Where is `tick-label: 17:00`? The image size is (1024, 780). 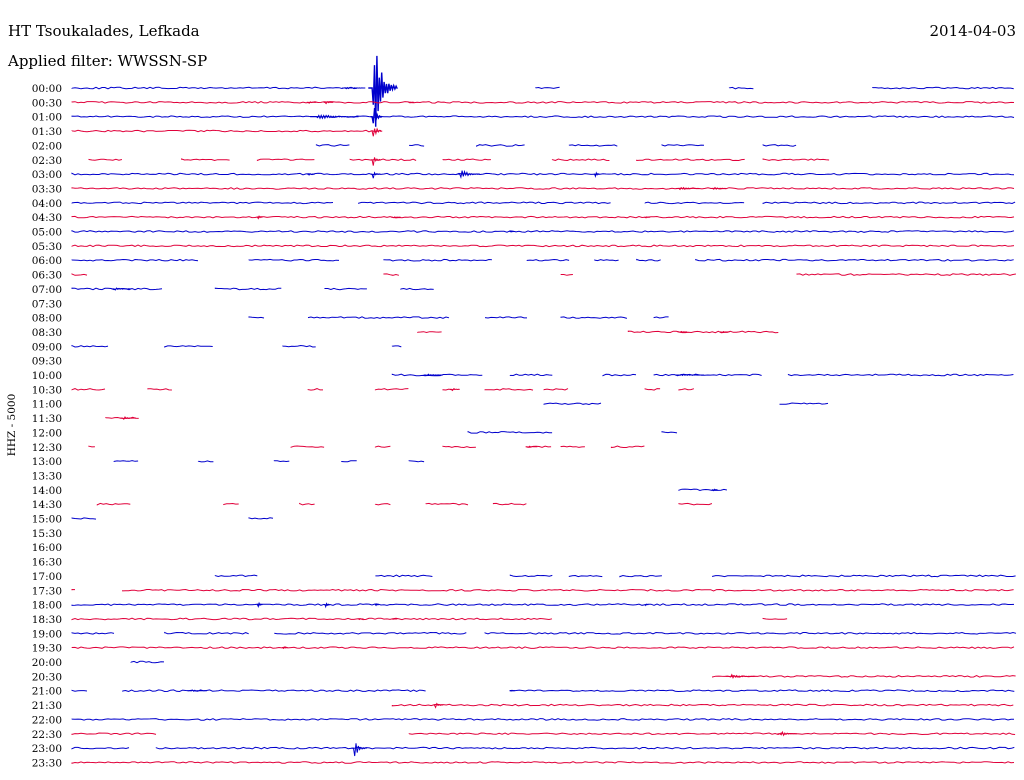
tick-label: 17:00 is located at coordinates (47, 577).